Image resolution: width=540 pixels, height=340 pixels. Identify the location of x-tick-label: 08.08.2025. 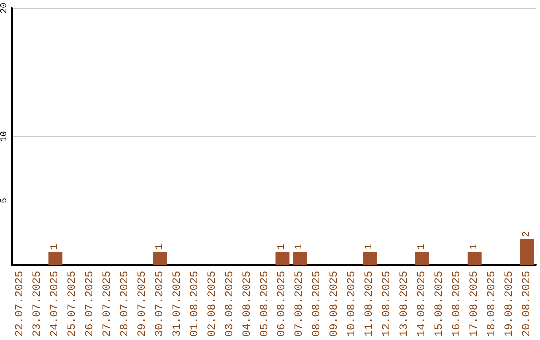
(318, 304).